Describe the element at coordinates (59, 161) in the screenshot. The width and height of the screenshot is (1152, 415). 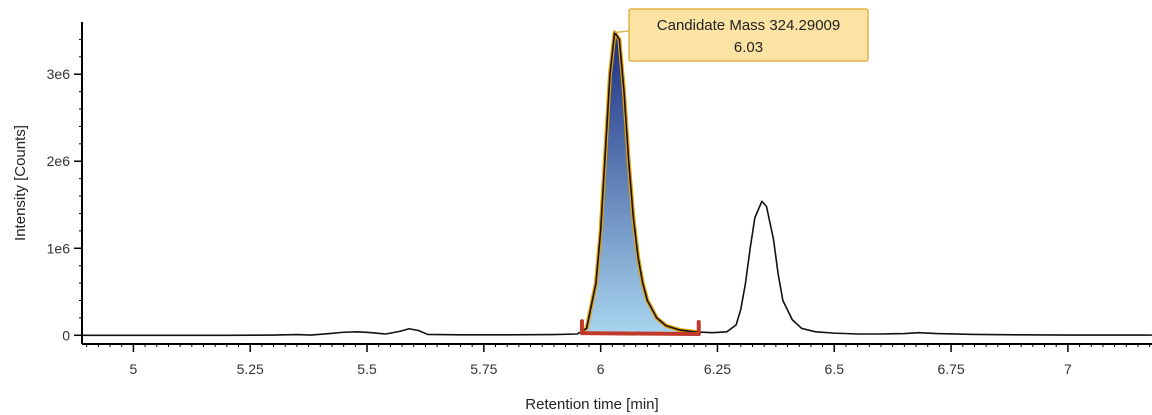
I see `y-tick-label: 2e6` at that location.